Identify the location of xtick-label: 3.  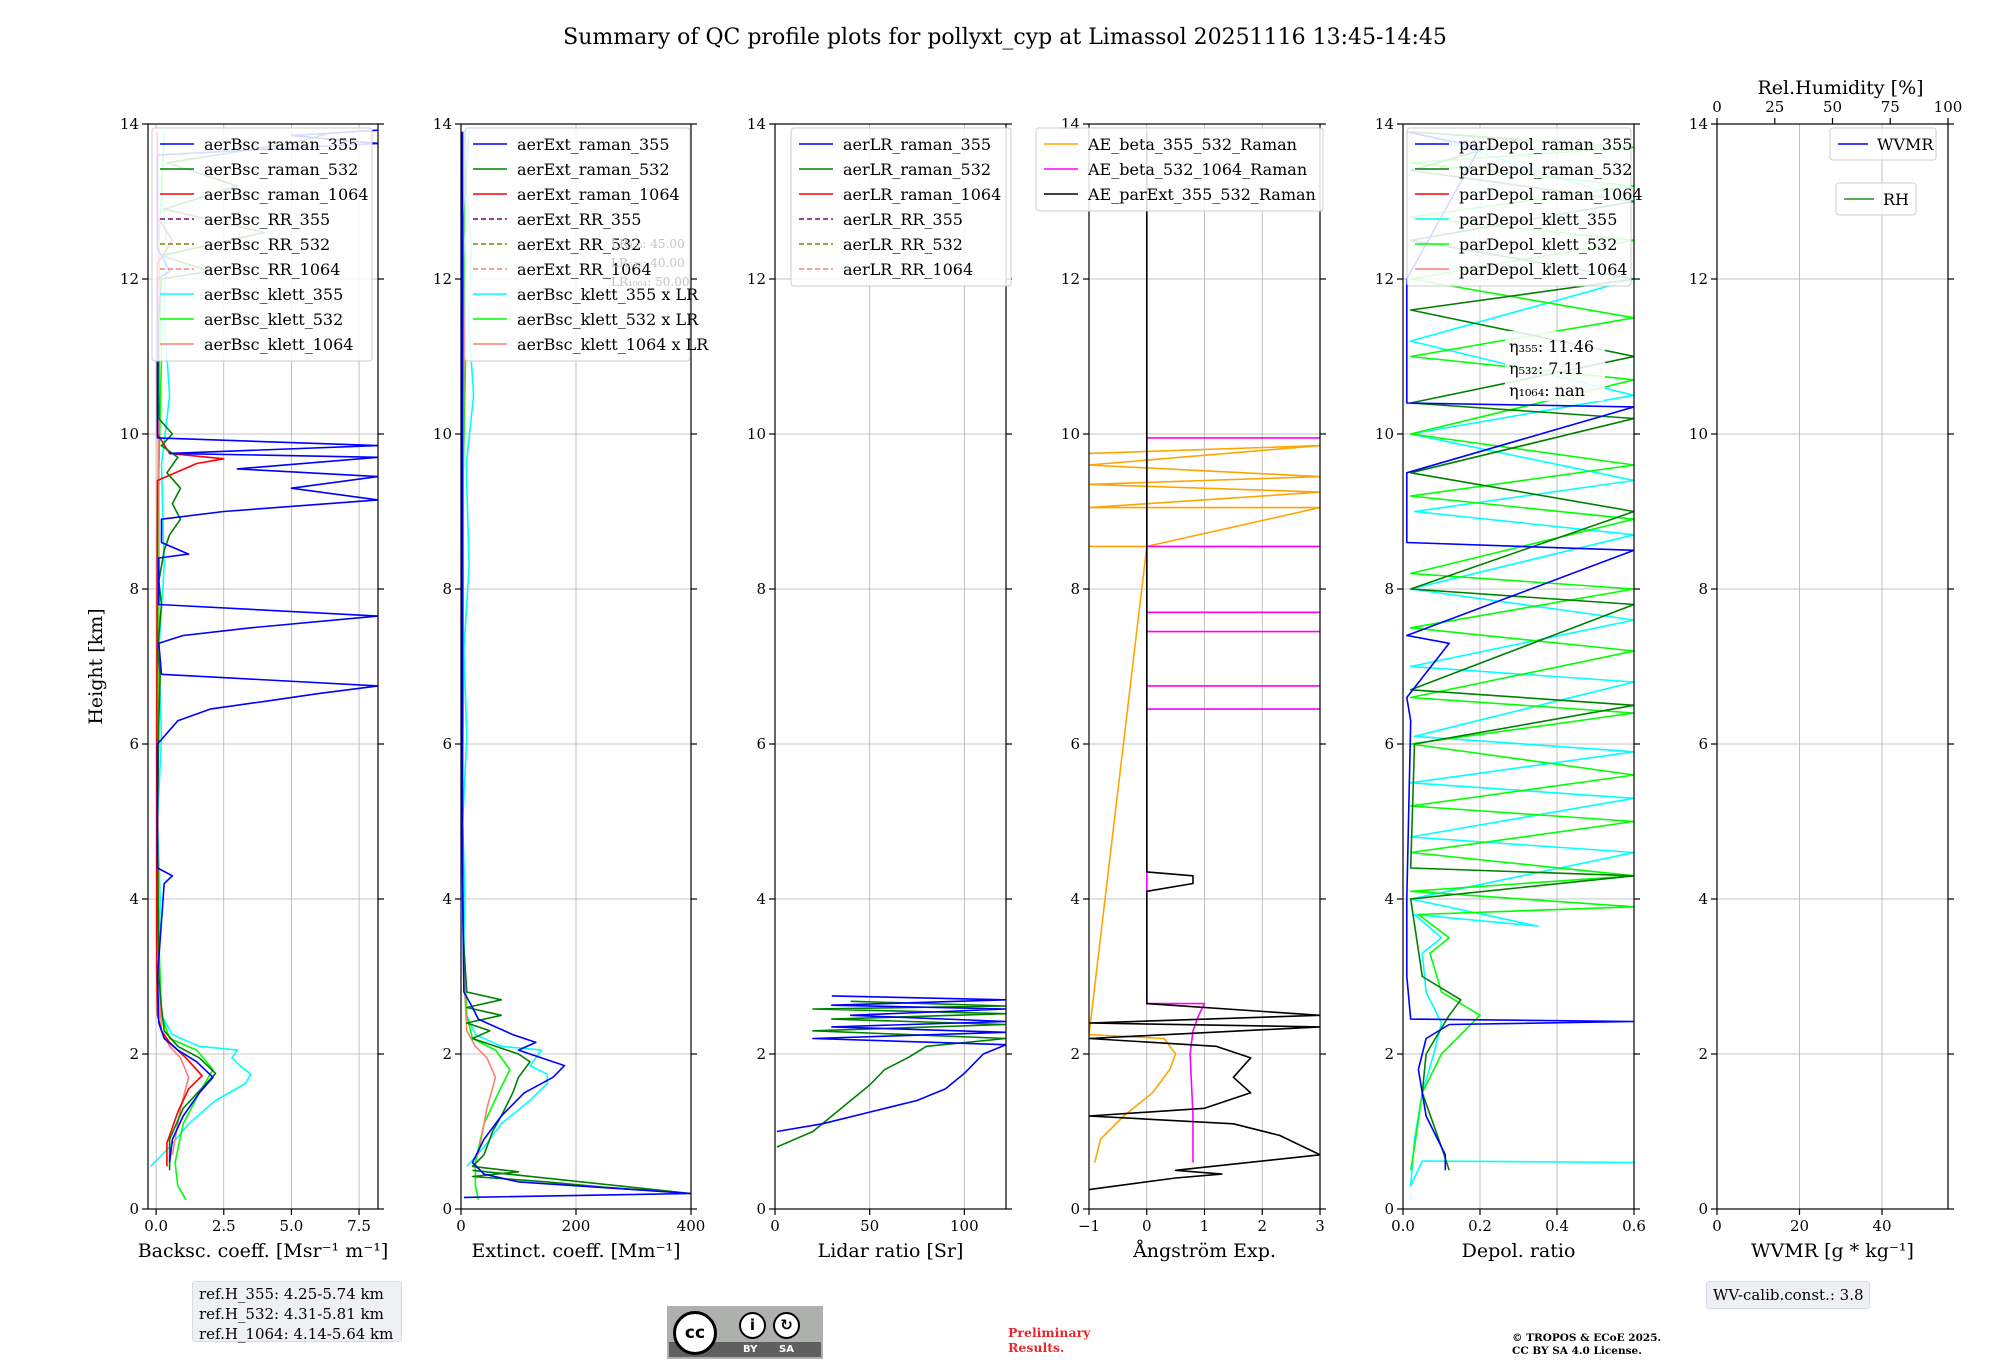
(1320, 1226).